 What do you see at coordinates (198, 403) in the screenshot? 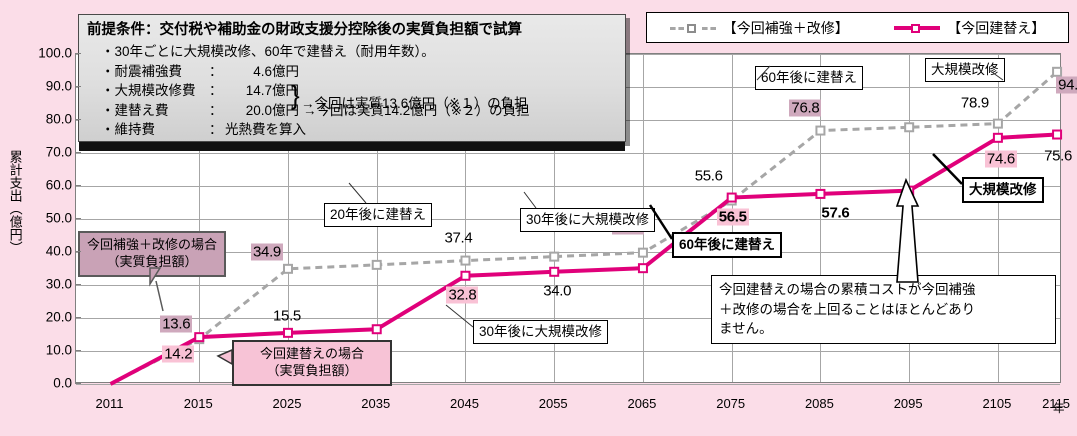
I see `x-axis-tick-label: 2015` at bounding box center [198, 403].